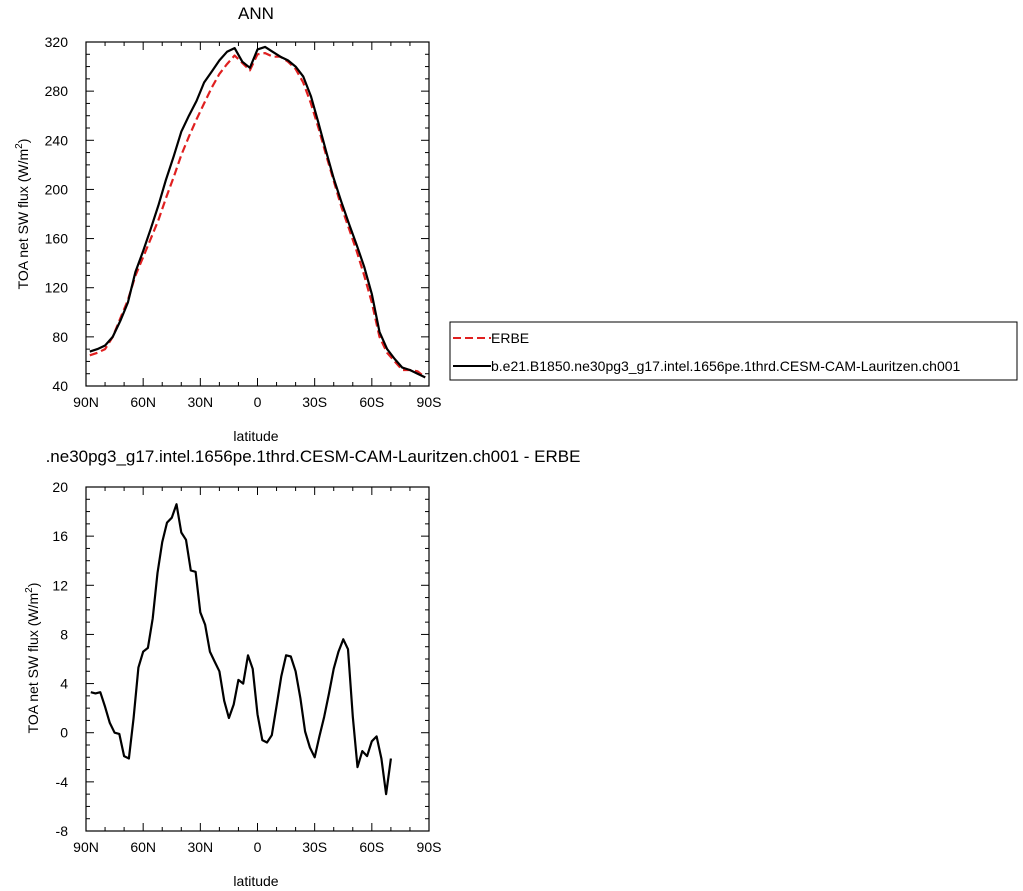 The image size is (1023, 891). What do you see at coordinates (60, 337) in the screenshot?
I see `y-tick-label: 80` at bounding box center [60, 337].